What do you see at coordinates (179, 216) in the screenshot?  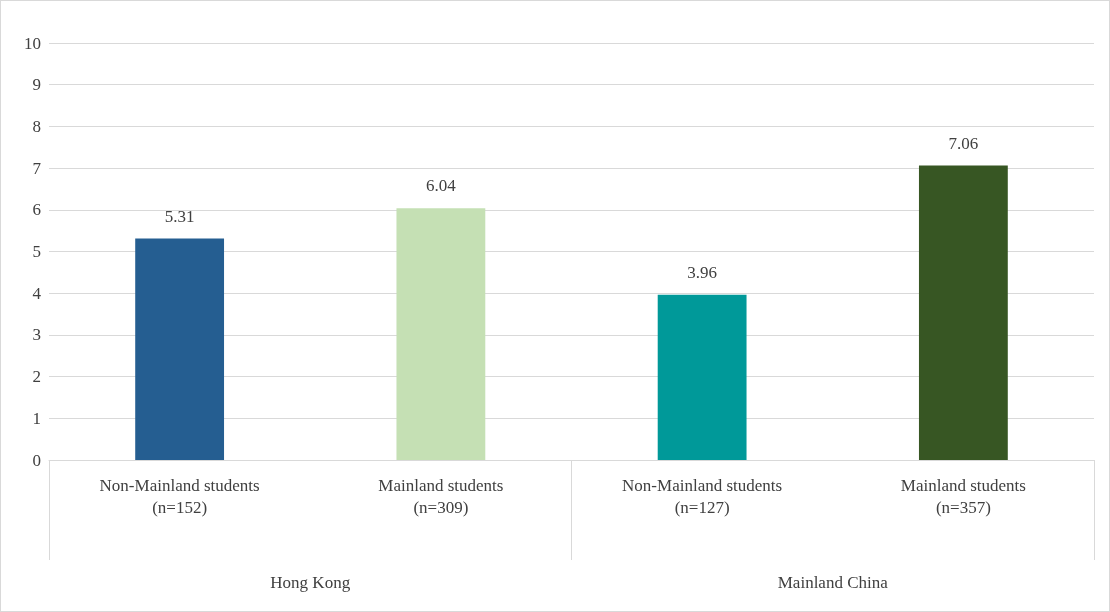 I see `data-label: 5.31` at bounding box center [179, 216].